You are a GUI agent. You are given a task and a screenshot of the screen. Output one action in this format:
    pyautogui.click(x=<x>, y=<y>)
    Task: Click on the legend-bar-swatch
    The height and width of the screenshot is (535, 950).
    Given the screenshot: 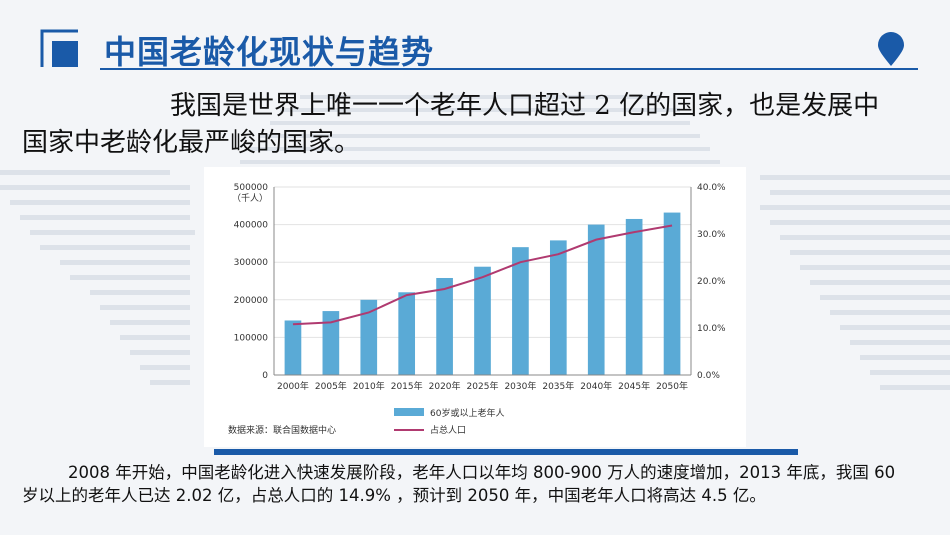 What is the action you would take?
    pyautogui.click(x=409, y=412)
    